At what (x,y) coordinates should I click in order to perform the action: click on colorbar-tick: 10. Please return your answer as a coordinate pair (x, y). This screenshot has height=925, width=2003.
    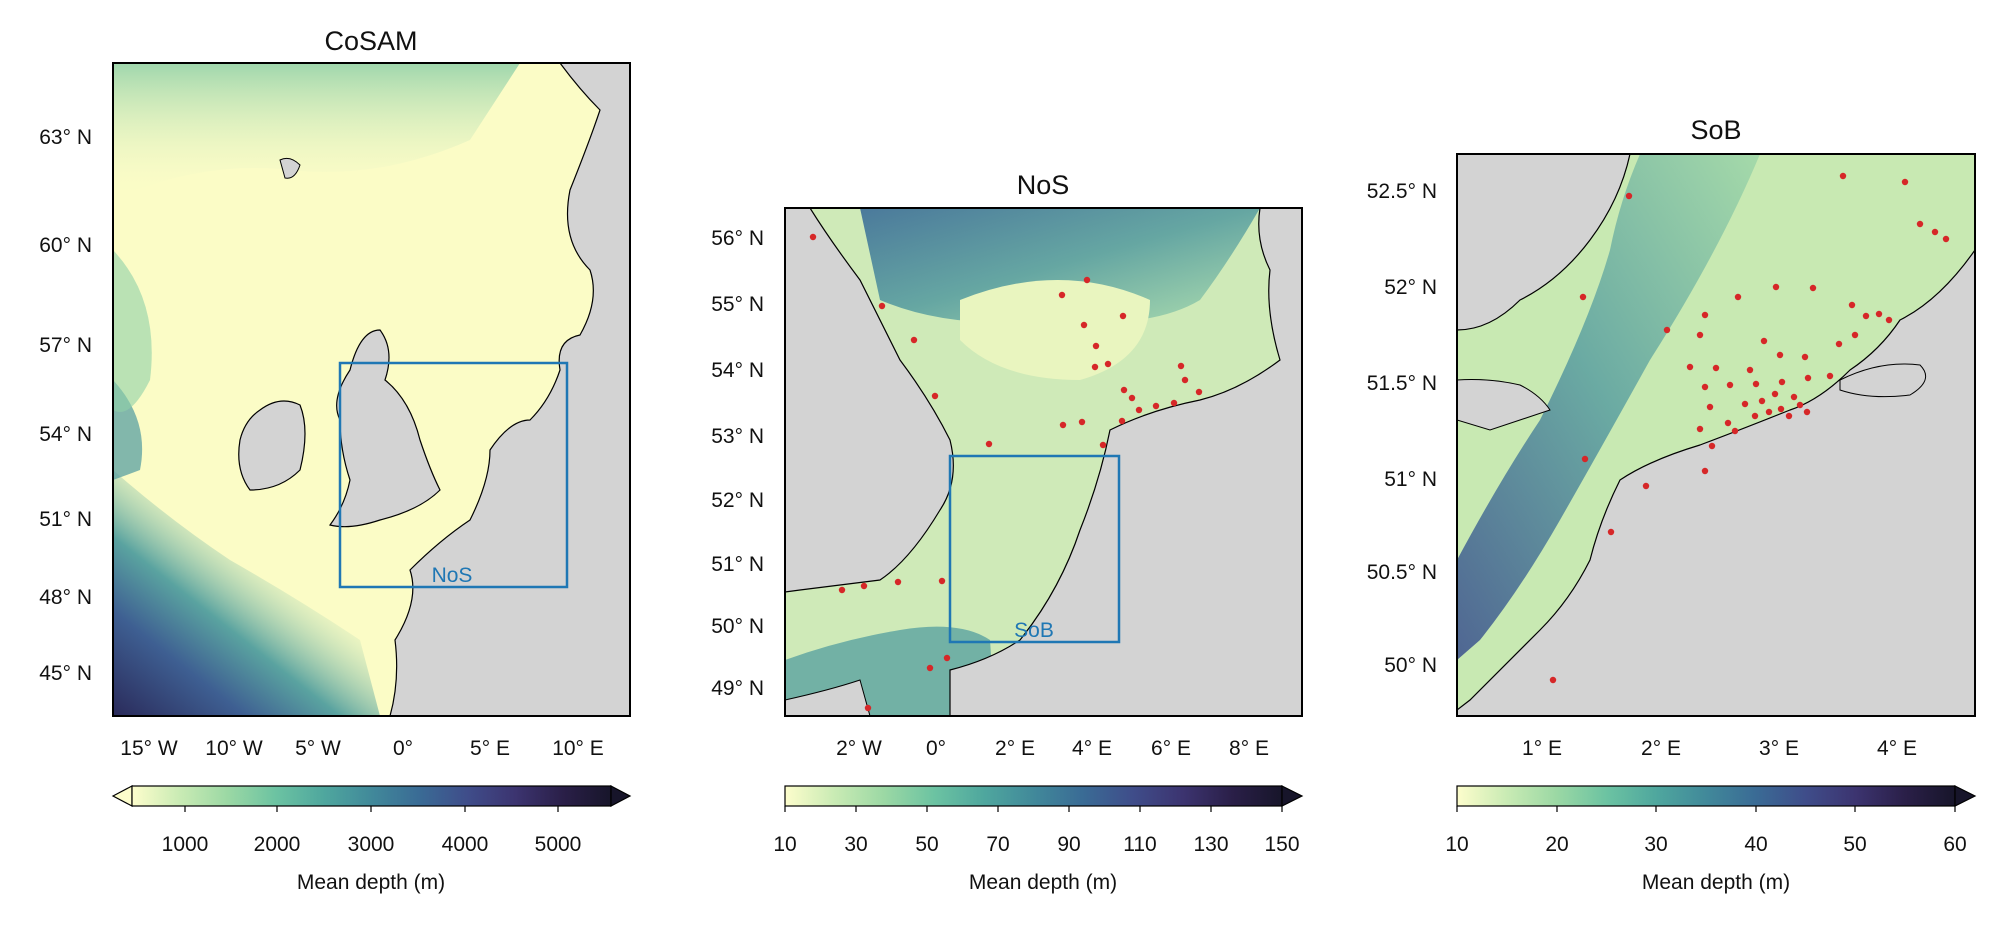
    Looking at the image, I should click on (784, 844).